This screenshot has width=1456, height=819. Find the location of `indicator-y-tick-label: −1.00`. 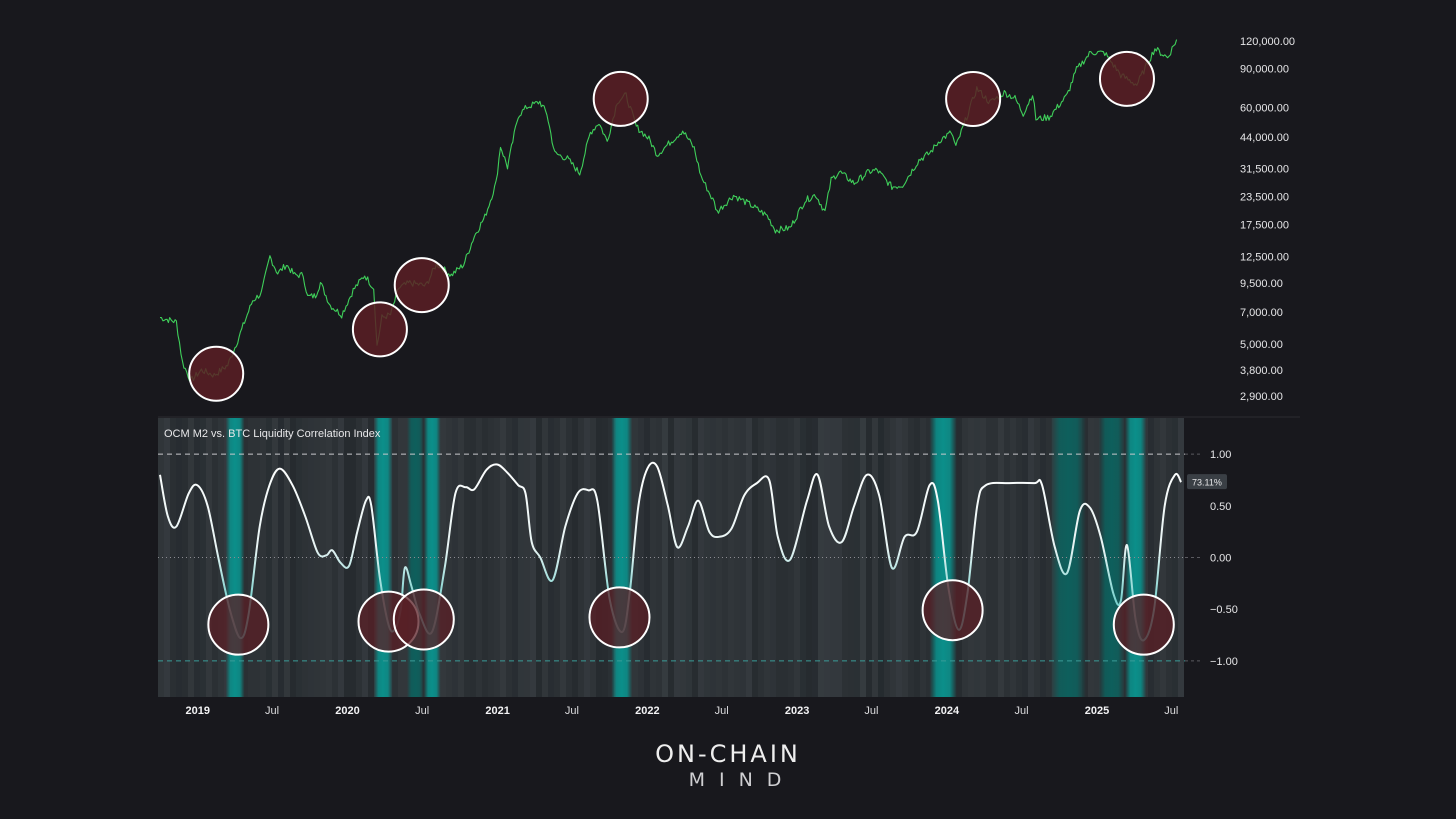

indicator-y-tick-label: −1.00 is located at coordinates (1224, 662).